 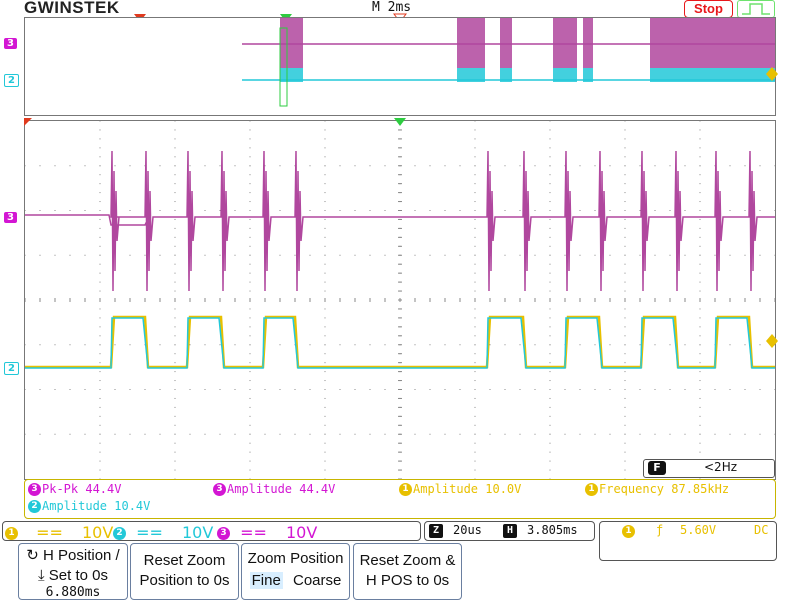 I want to click on brand-logo: GWINSTEK, so click(x=72, y=8).